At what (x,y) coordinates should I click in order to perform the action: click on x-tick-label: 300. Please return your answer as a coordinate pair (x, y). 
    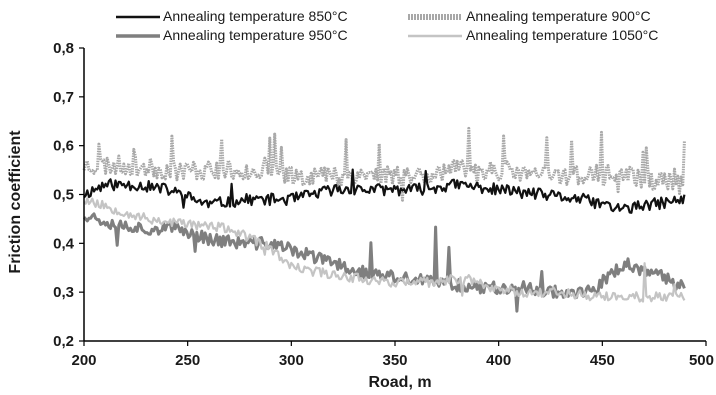
    Looking at the image, I should click on (291, 360).